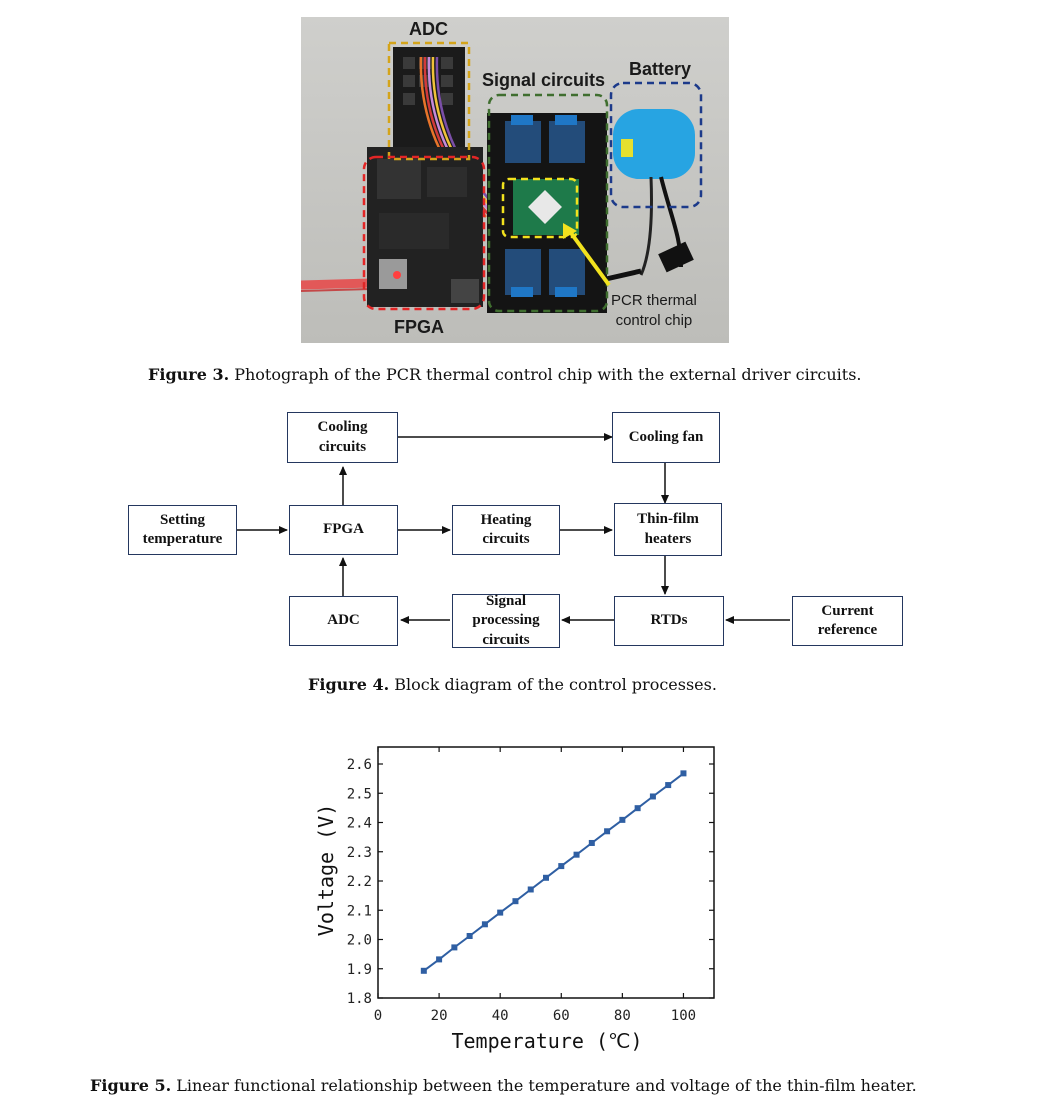 Image resolution: width=1048 pixels, height=1104 pixels. I want to click on block-thin-film-heaters: Thin-film heaters, so click(668, 529).